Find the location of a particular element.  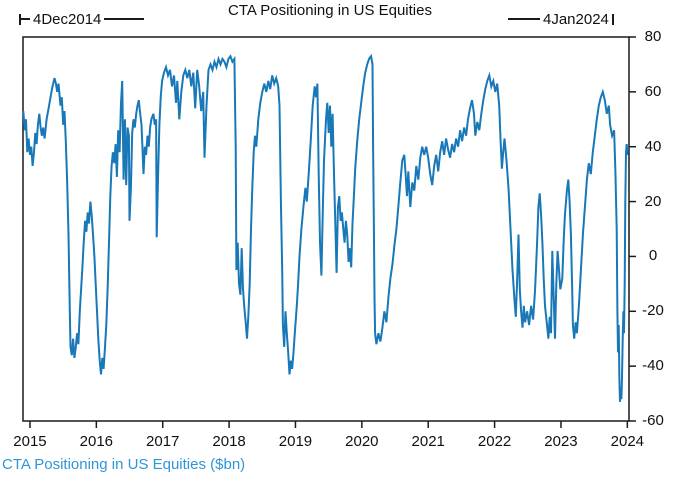

x-tick-label: 2021 is located at coordinates (428, 441).